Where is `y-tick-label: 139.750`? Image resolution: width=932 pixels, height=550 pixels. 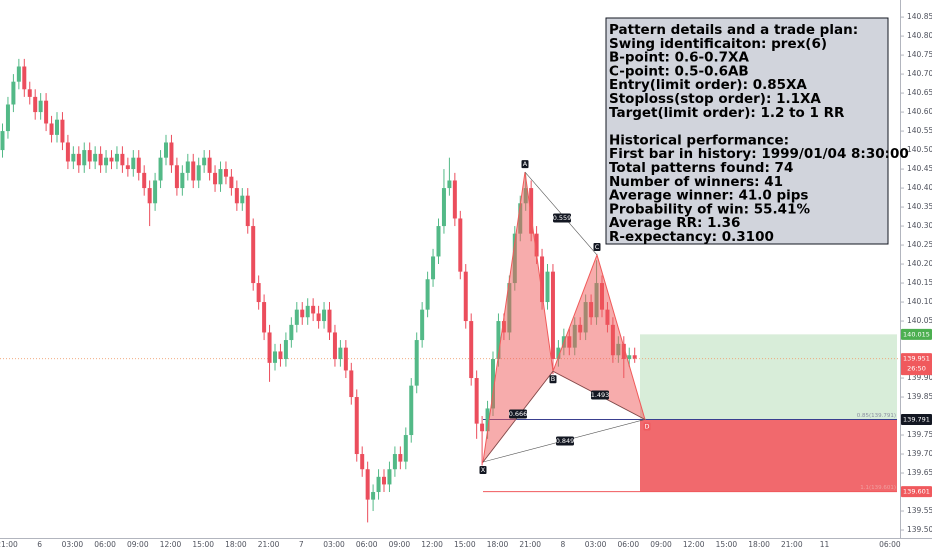 y-tick-label: 139.750 is located at coordinates (919, 434).